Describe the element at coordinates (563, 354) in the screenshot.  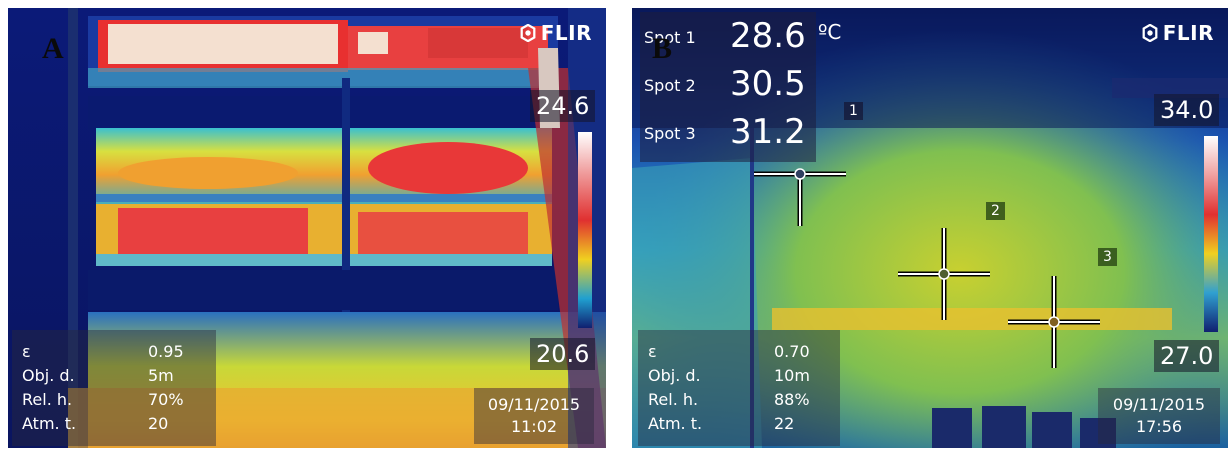
I see `scale-min-value: 20.6` at that location.